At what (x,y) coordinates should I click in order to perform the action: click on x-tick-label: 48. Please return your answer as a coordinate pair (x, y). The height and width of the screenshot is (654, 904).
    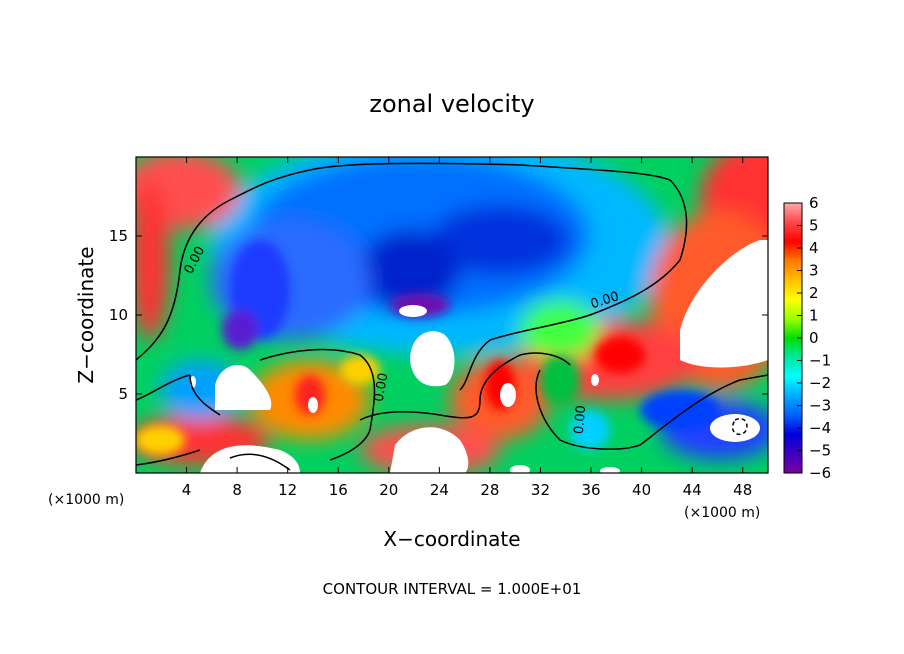
    Looking at the image, I should click on (742, 490).